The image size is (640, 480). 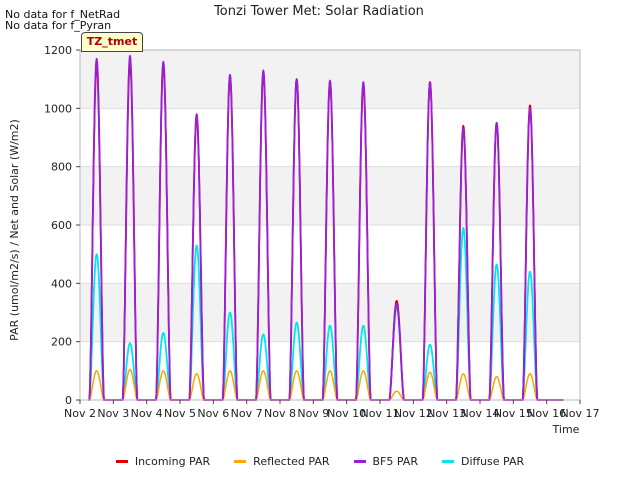 I want to click on x-tick-label: Nov 7, so click(x=247, y=413).